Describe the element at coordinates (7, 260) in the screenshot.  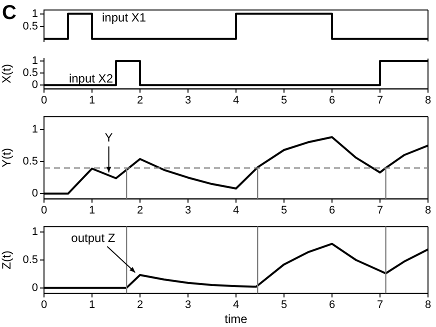
I see `y-axis-title: Z(t)` at that location.